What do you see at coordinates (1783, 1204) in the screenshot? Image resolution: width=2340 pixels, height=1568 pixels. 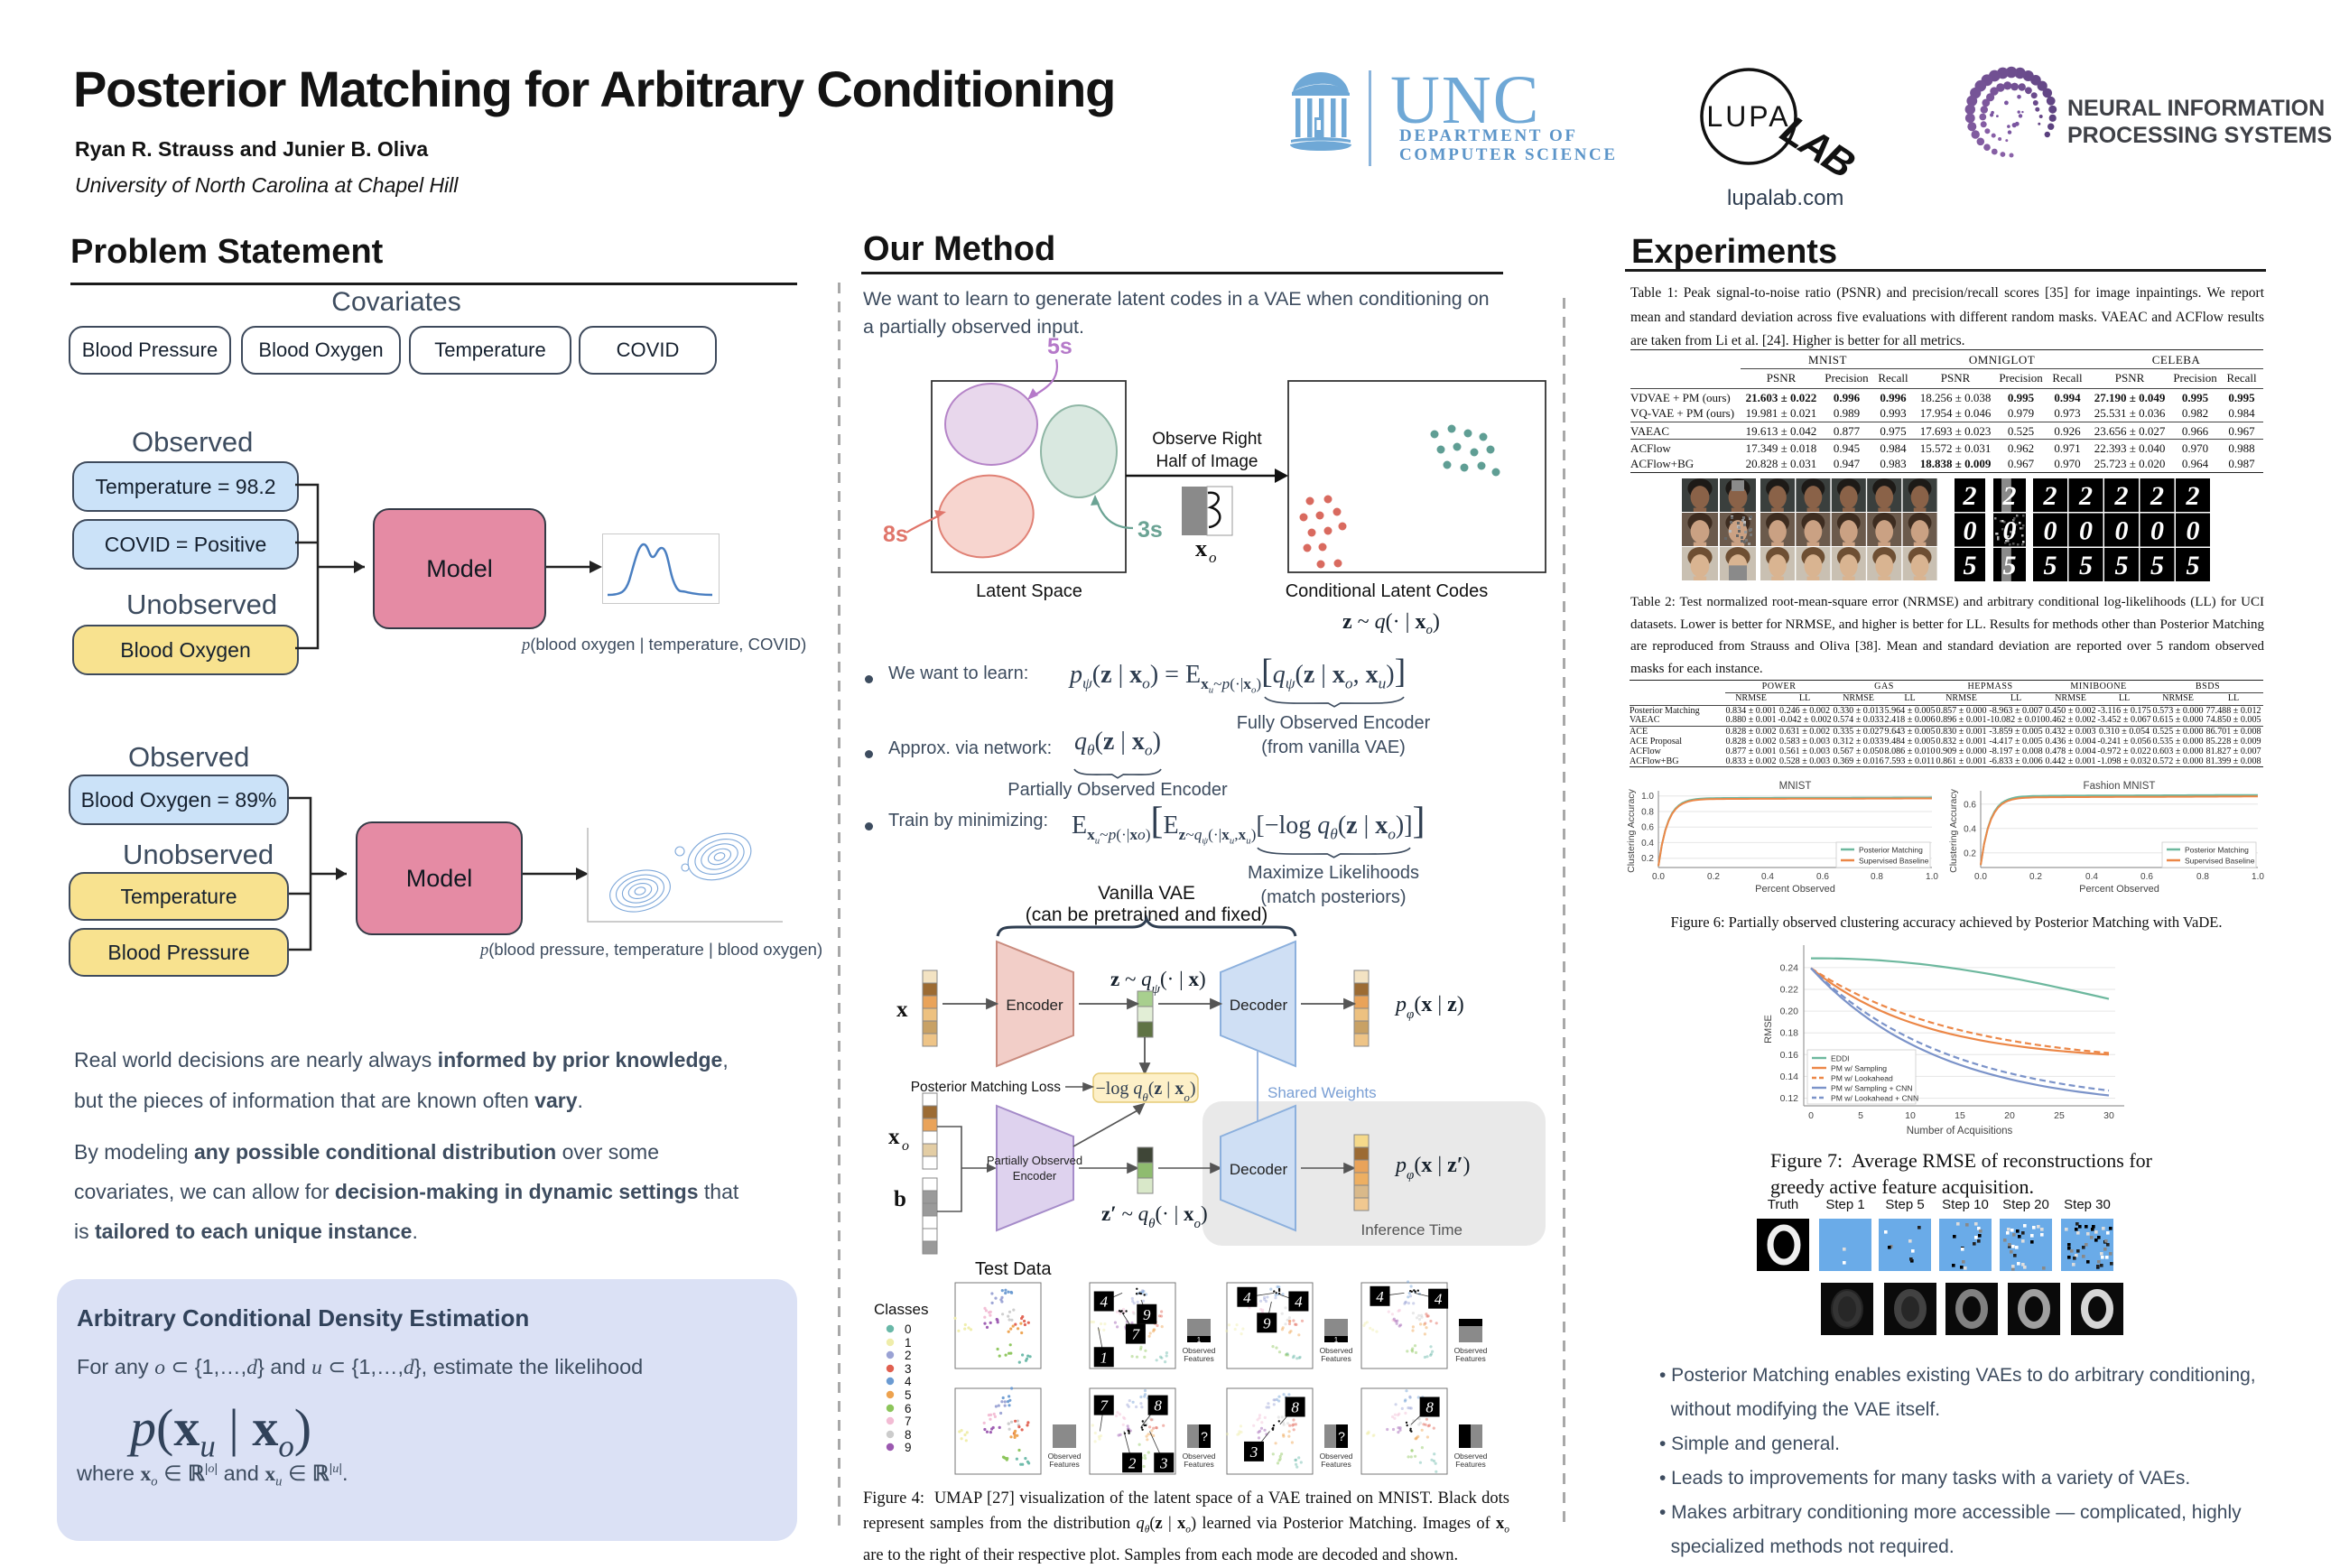 I see `svg-text: Truth` at bounding box center [1783, 1204].